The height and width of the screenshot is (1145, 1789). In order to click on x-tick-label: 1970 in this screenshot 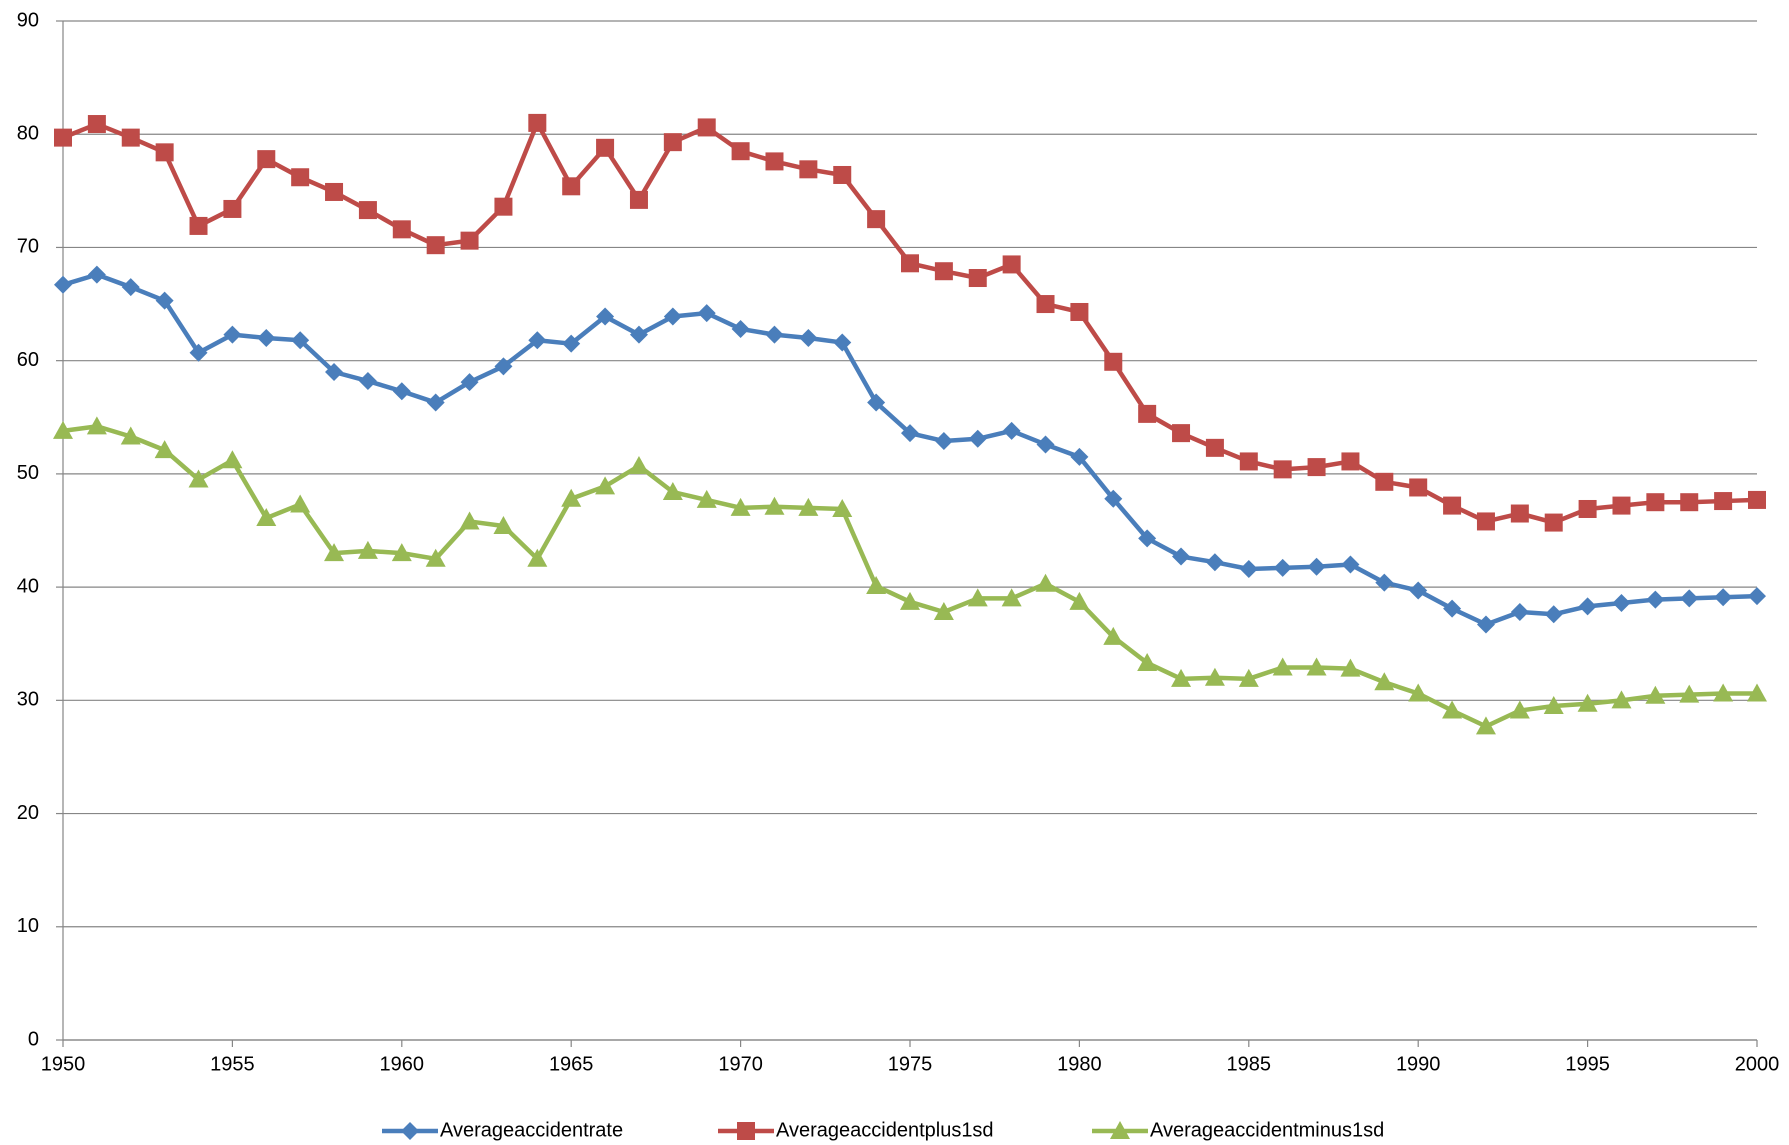, I will do `click(740, 1064)`.